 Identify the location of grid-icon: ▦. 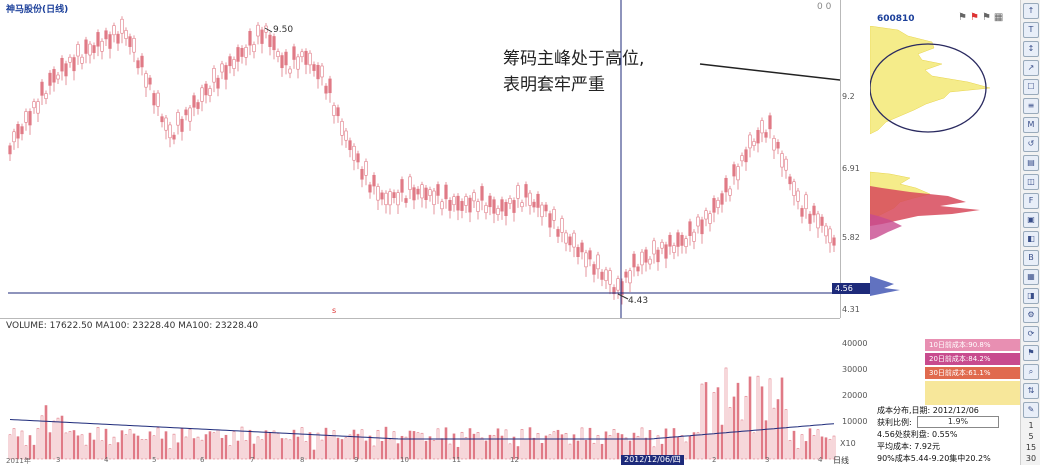
(998, 17).